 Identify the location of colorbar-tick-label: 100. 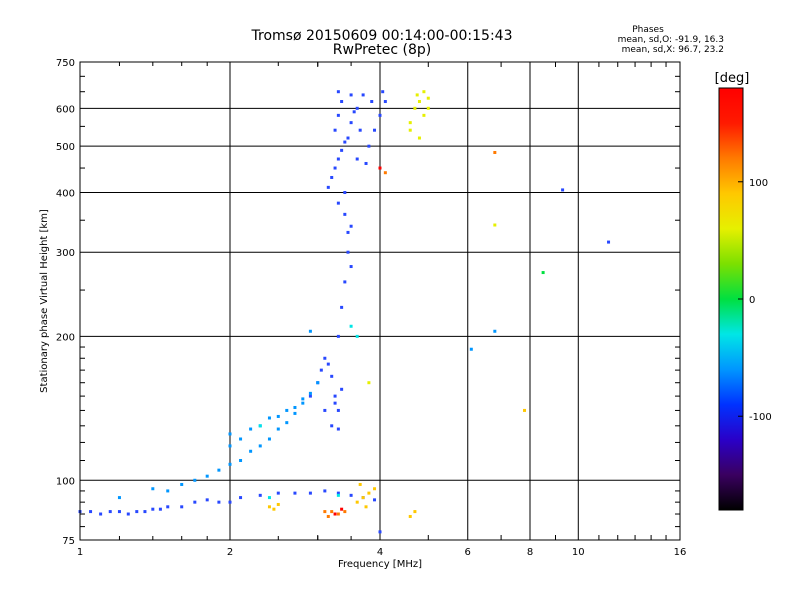
(758, 183).